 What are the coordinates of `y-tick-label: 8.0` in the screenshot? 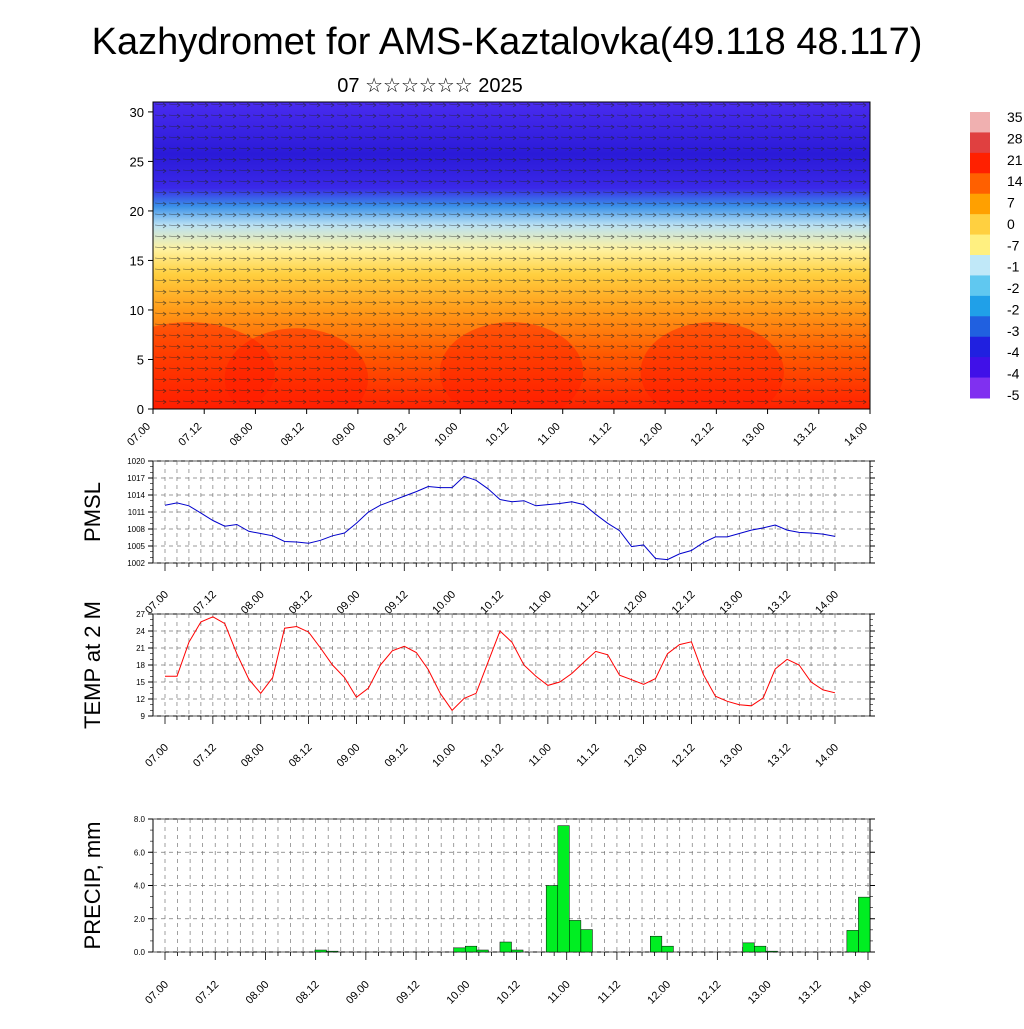 It's located at (140, 819).